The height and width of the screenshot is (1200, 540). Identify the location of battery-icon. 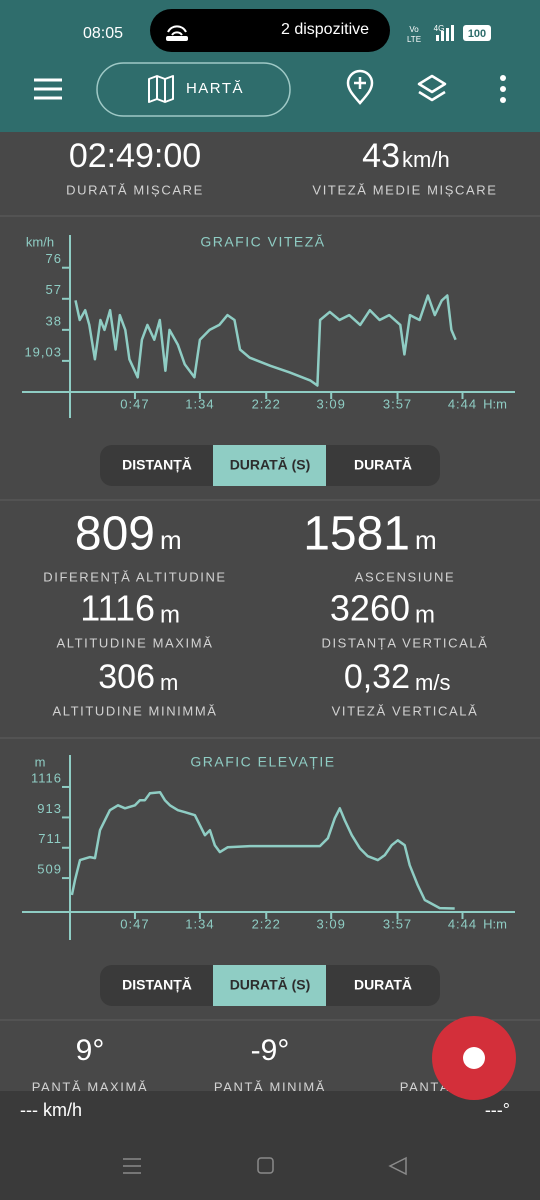
(477, 33).